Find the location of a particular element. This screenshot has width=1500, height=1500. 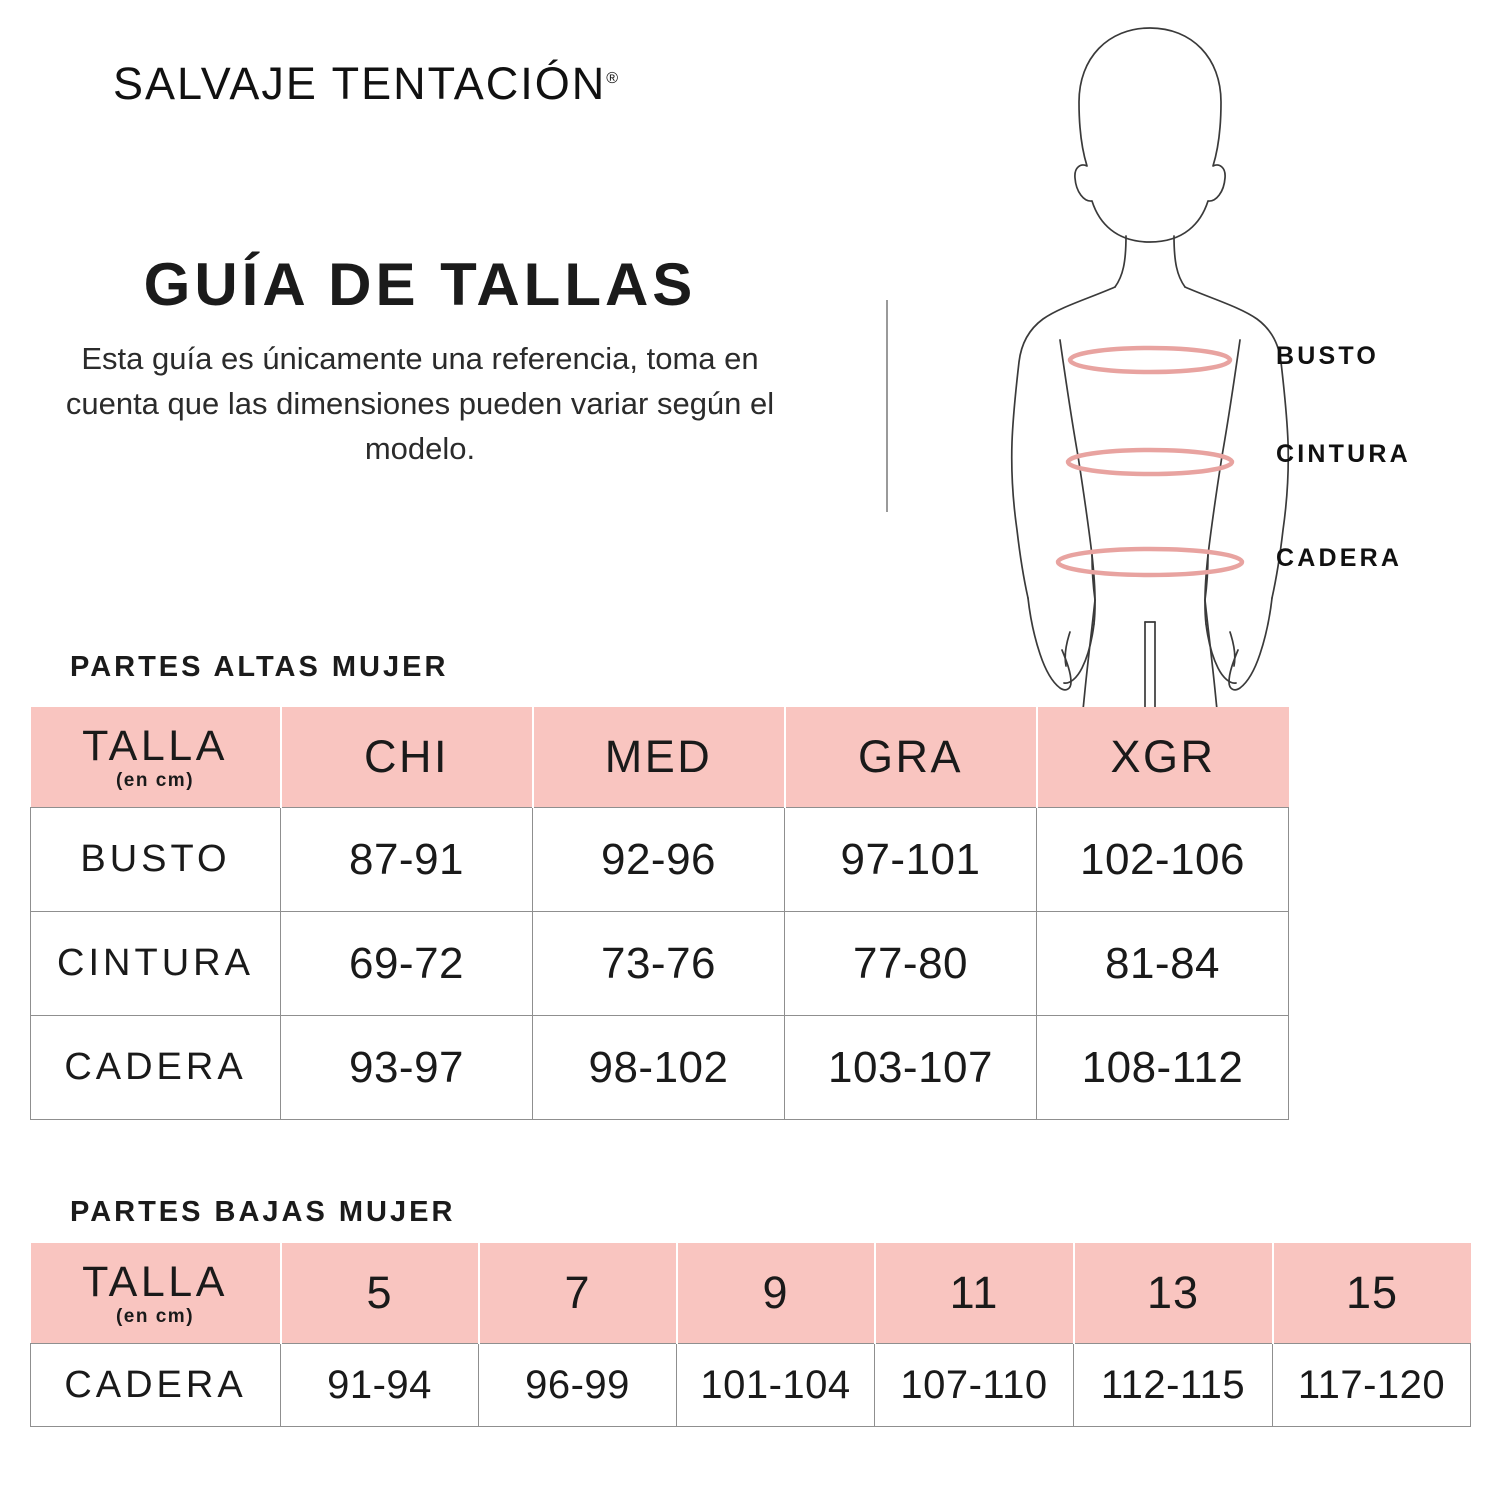

table-row: CINTURA 69-72 73-76 77-80 81-84 is located at coordinates (659, 963).